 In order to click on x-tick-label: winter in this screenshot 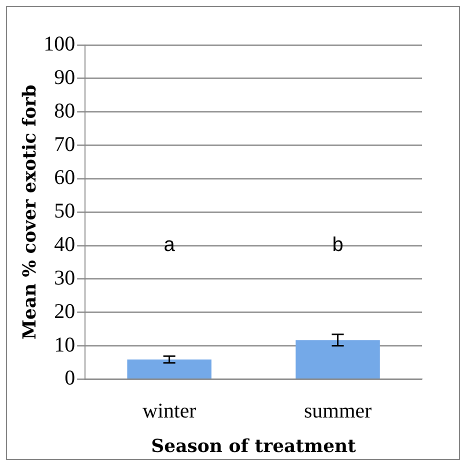, I will do `click(169, 410)`.